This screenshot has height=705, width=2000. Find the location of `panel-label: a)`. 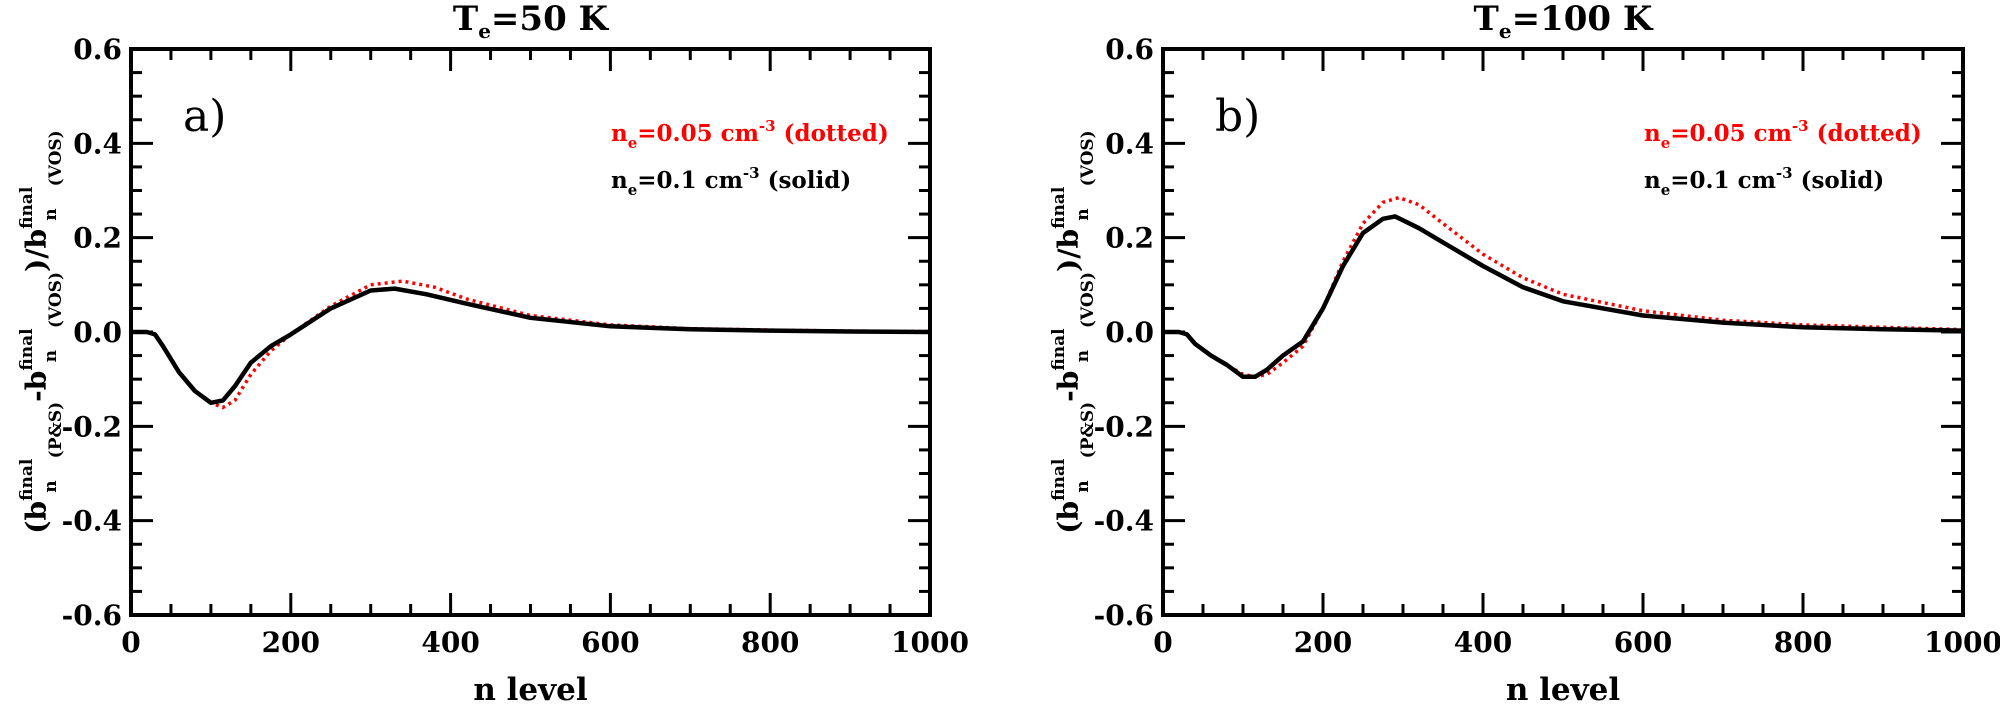

panel-label: a) is located at coordinates (204, 116).